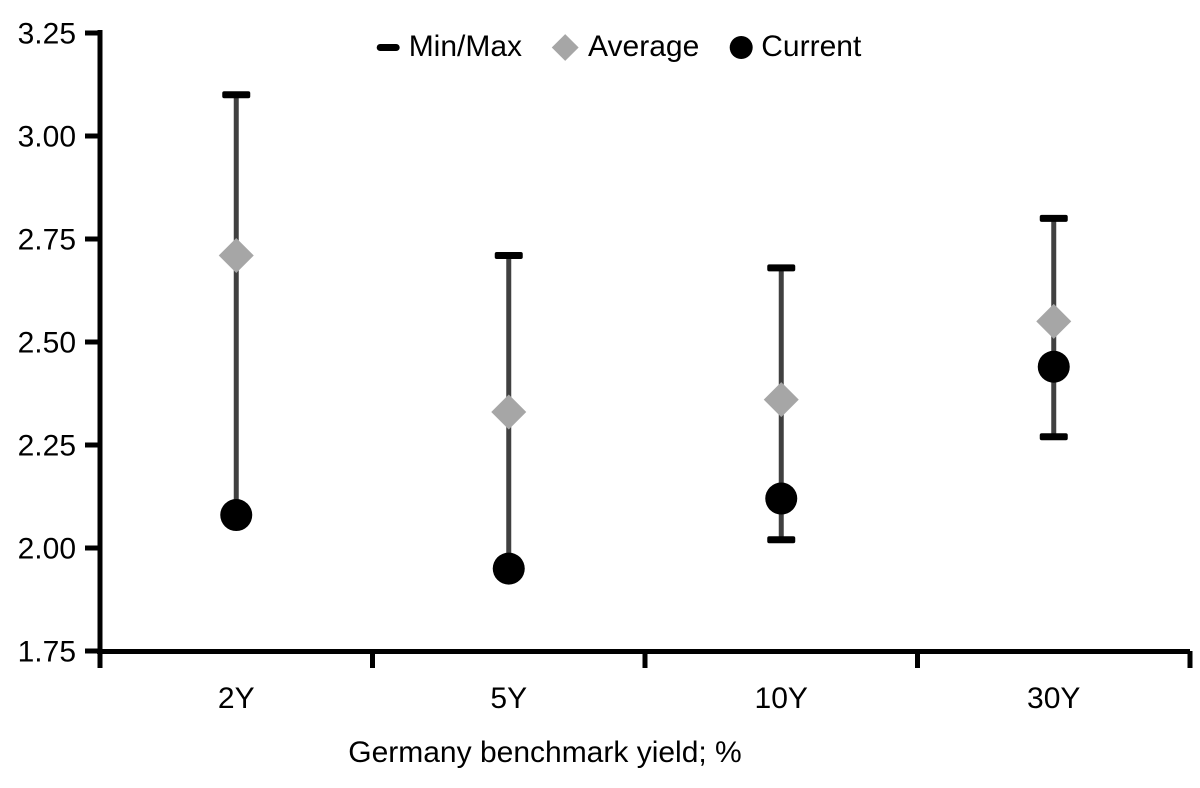 The width and height of the screenshot is (1200, 788). Describe the element at coordinates (47, 343) in the screenshot. I see `y-tick-label: 2.50` at that location.